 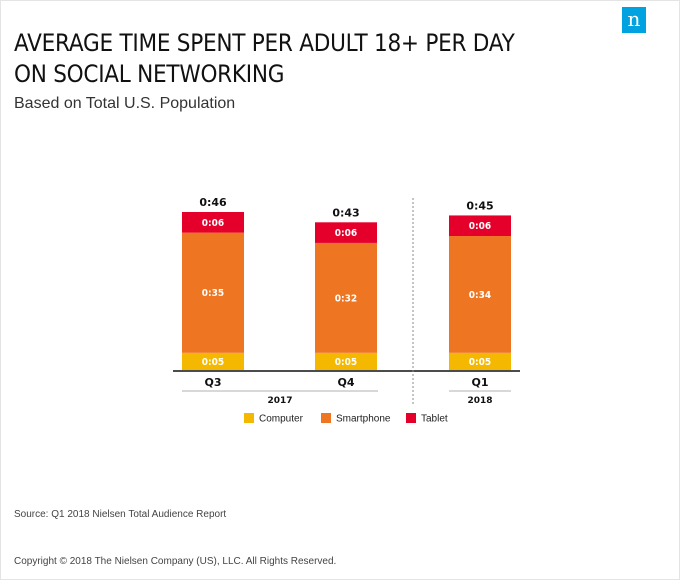 I want to click on total-label-q4: 0:43, so click(x=345, y=212).